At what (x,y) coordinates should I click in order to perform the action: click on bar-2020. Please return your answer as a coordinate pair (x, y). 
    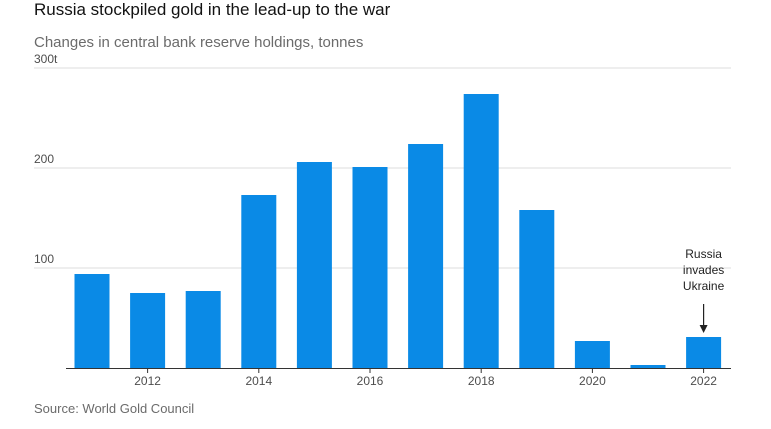
    Looking at the image, I should click on (592, 354).